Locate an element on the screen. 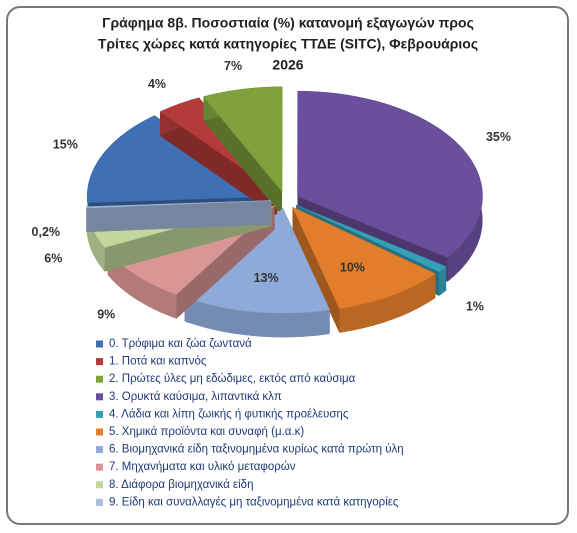  data-label: 1% is located at coordinates (475, 307).